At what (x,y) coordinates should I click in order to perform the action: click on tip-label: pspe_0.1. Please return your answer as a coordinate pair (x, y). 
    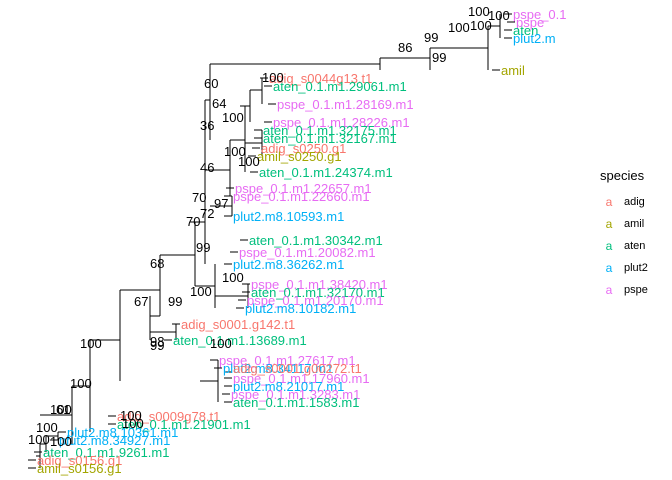
    Looking at the image, I should click on (540, 14).